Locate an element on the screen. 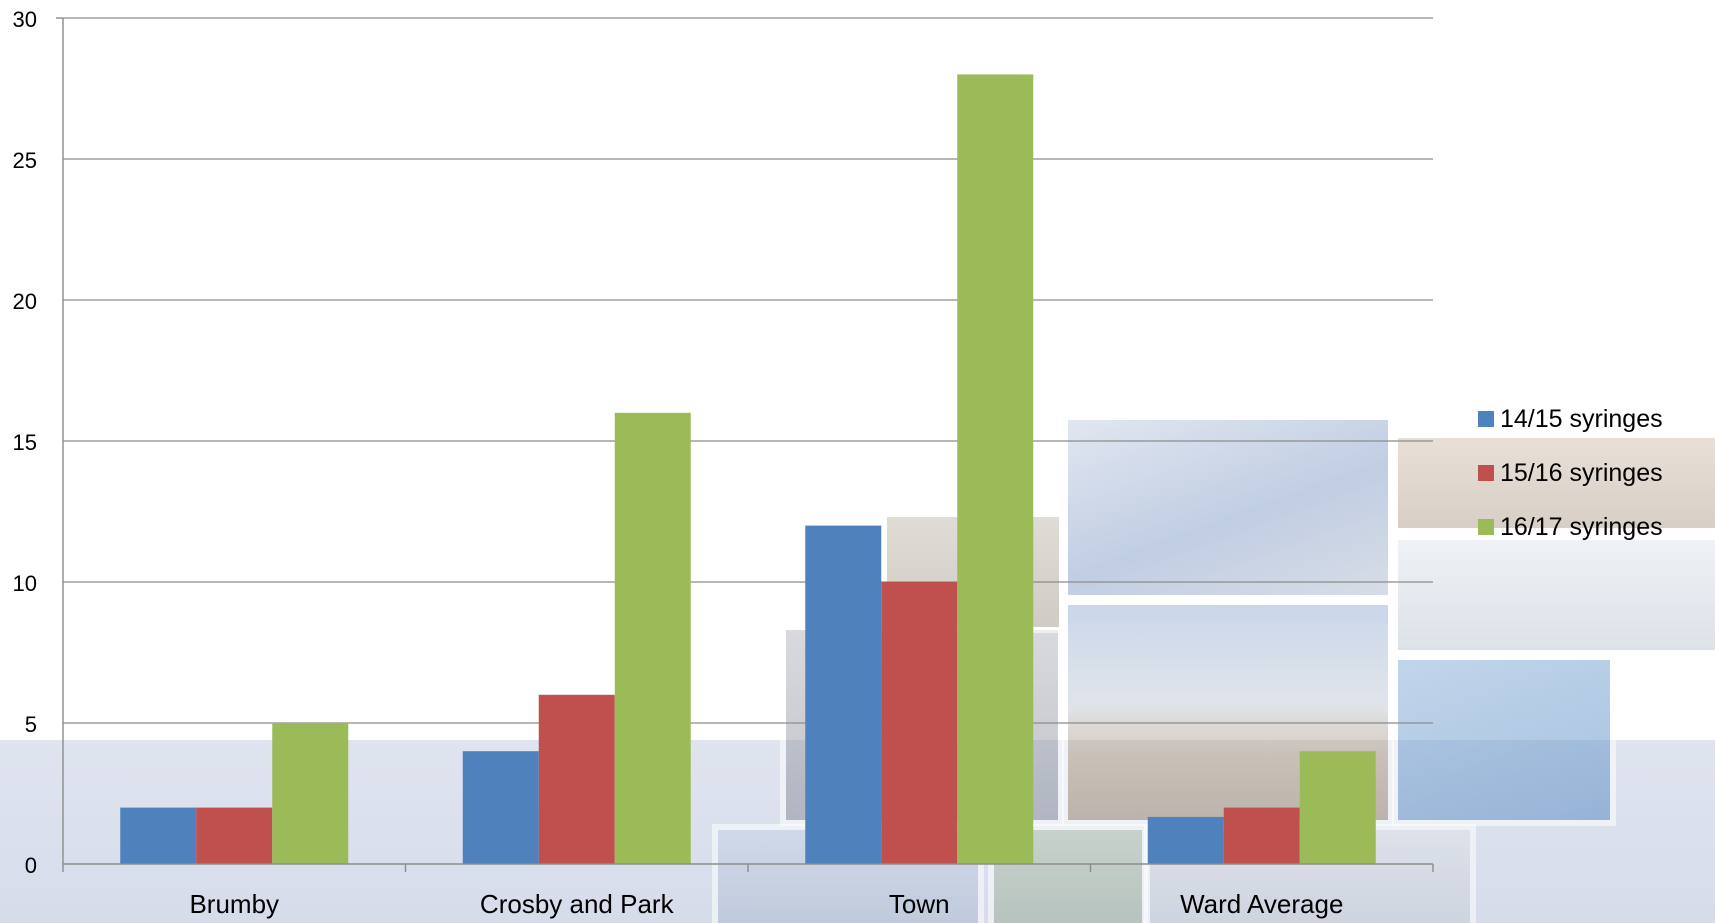 The width and height of the screenshot is (1715, 923). y-tick-label: 10 is located at coordinates (25, 583).